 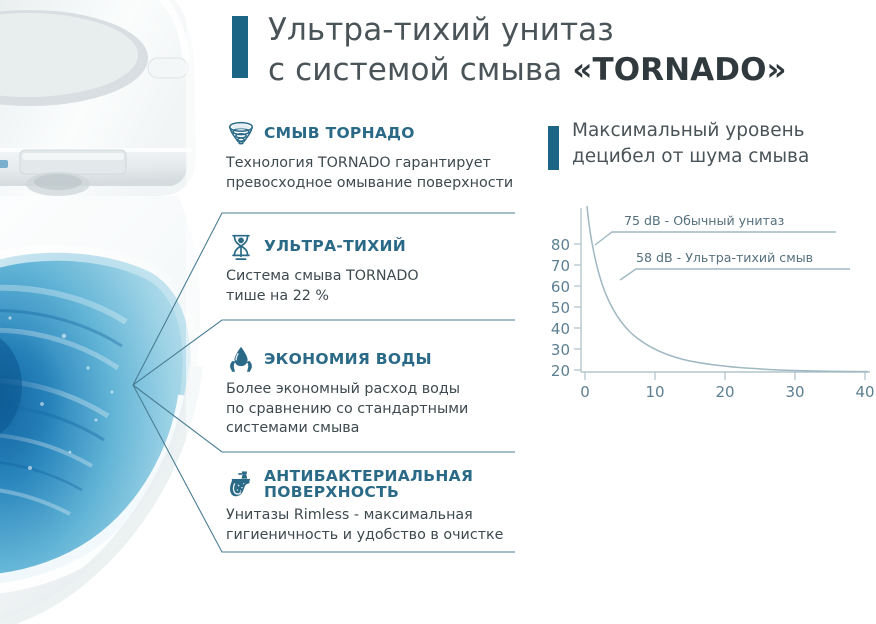 What do you see at coordinates (734, 265) in the screenshot?
I see `chart-annotation-58db: 58 dB - Ультра-тихий смыв` at bounding box center [734, 265].